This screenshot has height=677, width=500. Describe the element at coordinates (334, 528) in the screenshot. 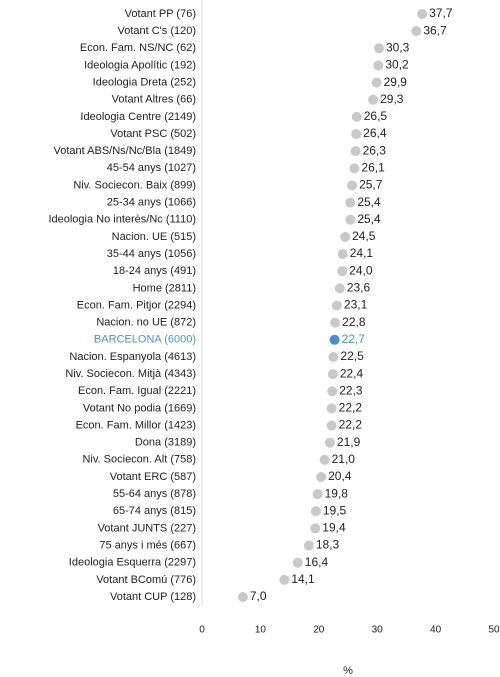

I see `value-label: 19,4` at that location.